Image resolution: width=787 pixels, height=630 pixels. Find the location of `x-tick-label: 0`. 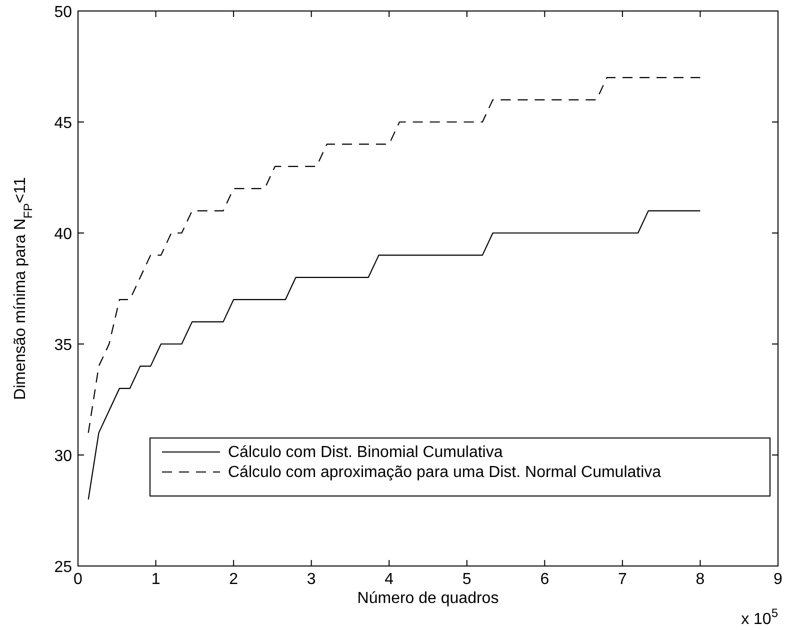

x-tick-label: 0 is located at coordinates (78, 579).